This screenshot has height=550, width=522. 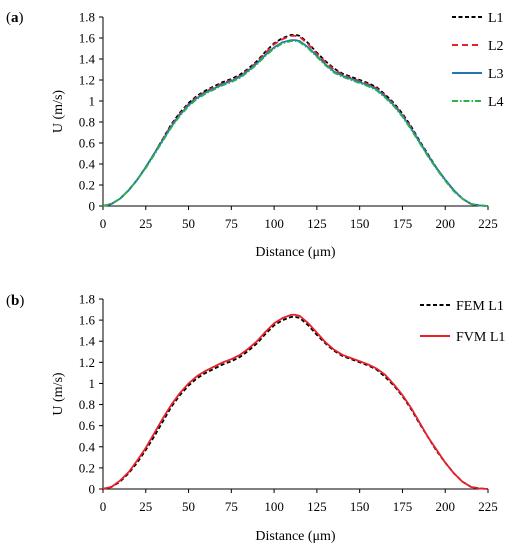 I want to click on legend-label: L2, so click(x=496, y=46).